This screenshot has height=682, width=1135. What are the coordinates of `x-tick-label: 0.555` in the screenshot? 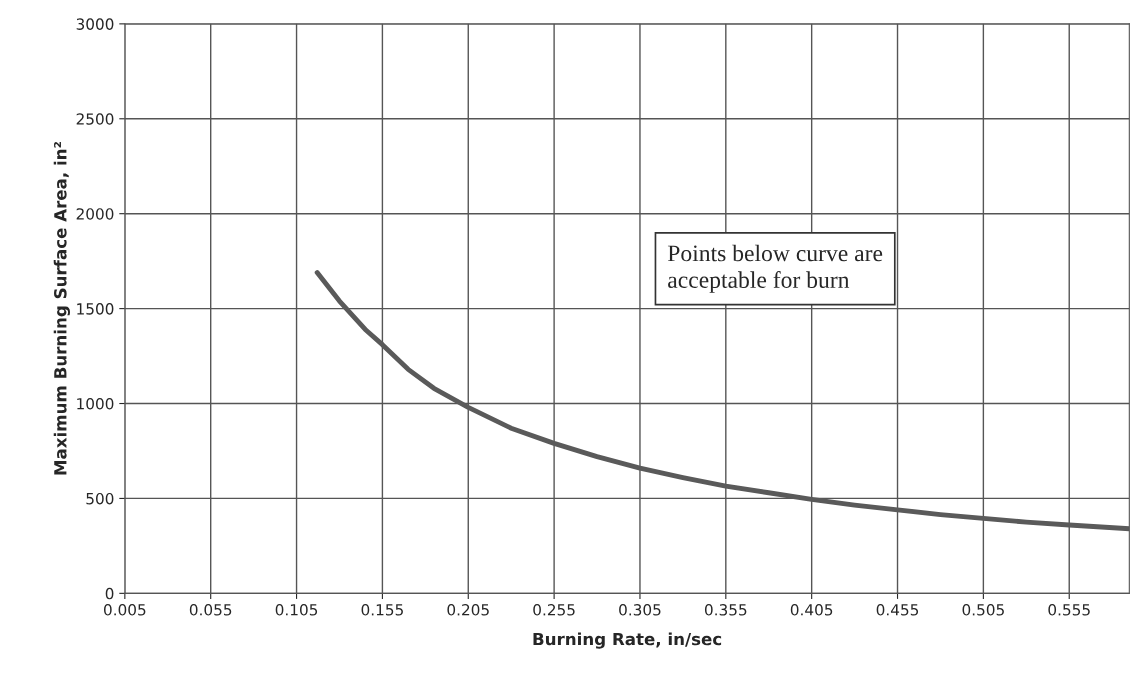 It's located at (1069, 610).